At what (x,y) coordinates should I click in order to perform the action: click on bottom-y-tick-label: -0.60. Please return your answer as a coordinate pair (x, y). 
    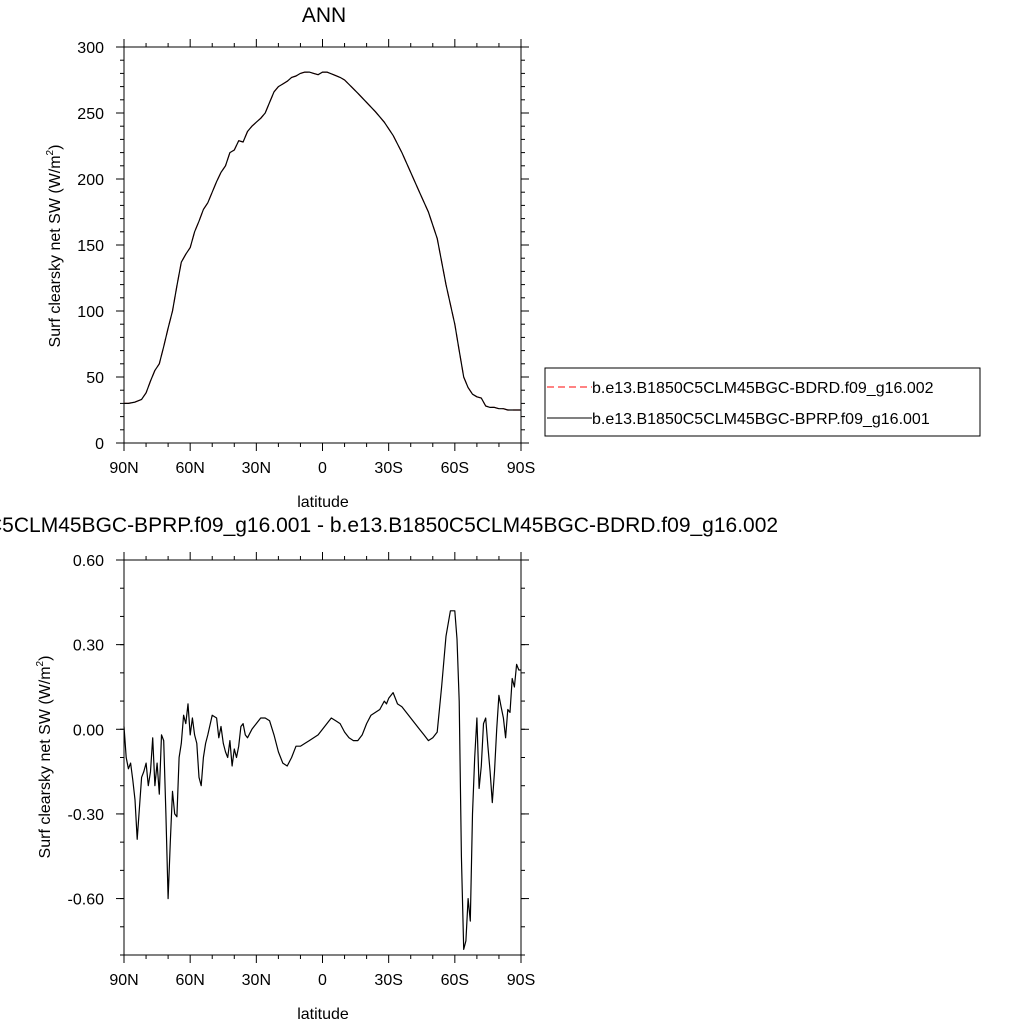
    Looking at the image, I should click on (86, 900).